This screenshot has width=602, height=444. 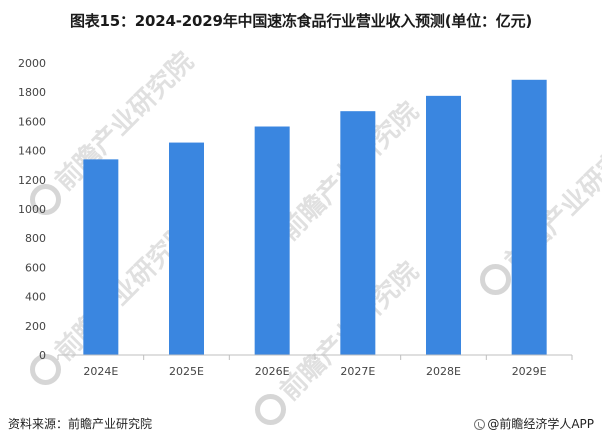 I want to click on x-tick-label: 2027E, so click(x=357, y=371).